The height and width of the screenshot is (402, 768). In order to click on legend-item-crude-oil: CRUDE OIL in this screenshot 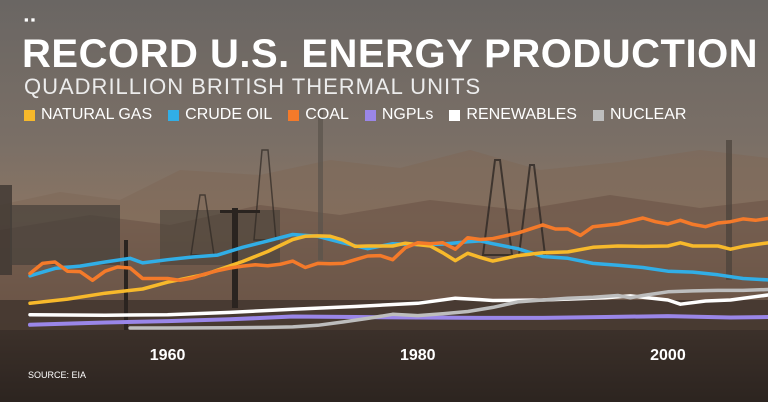, I will do `click(220, 115)`.